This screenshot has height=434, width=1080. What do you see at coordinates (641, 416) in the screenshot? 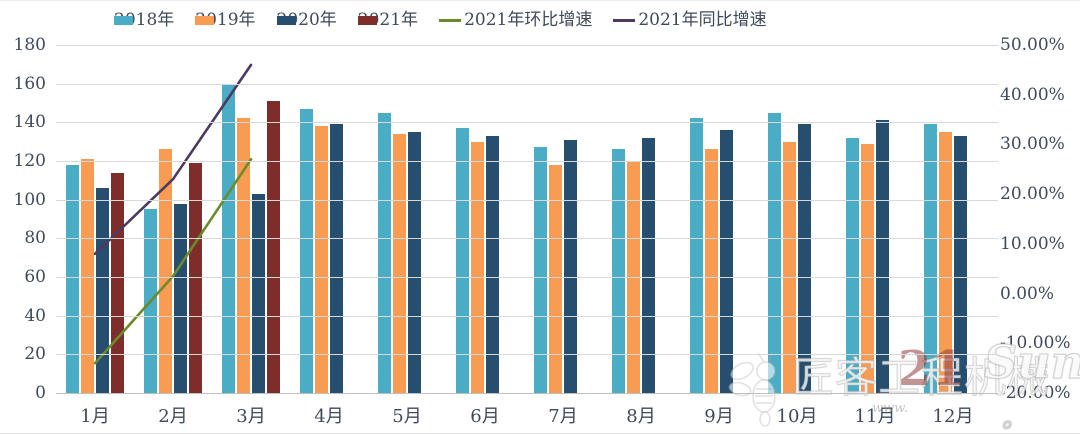
I see `x-axis-label: 8月` at bounding box center [641, 416].